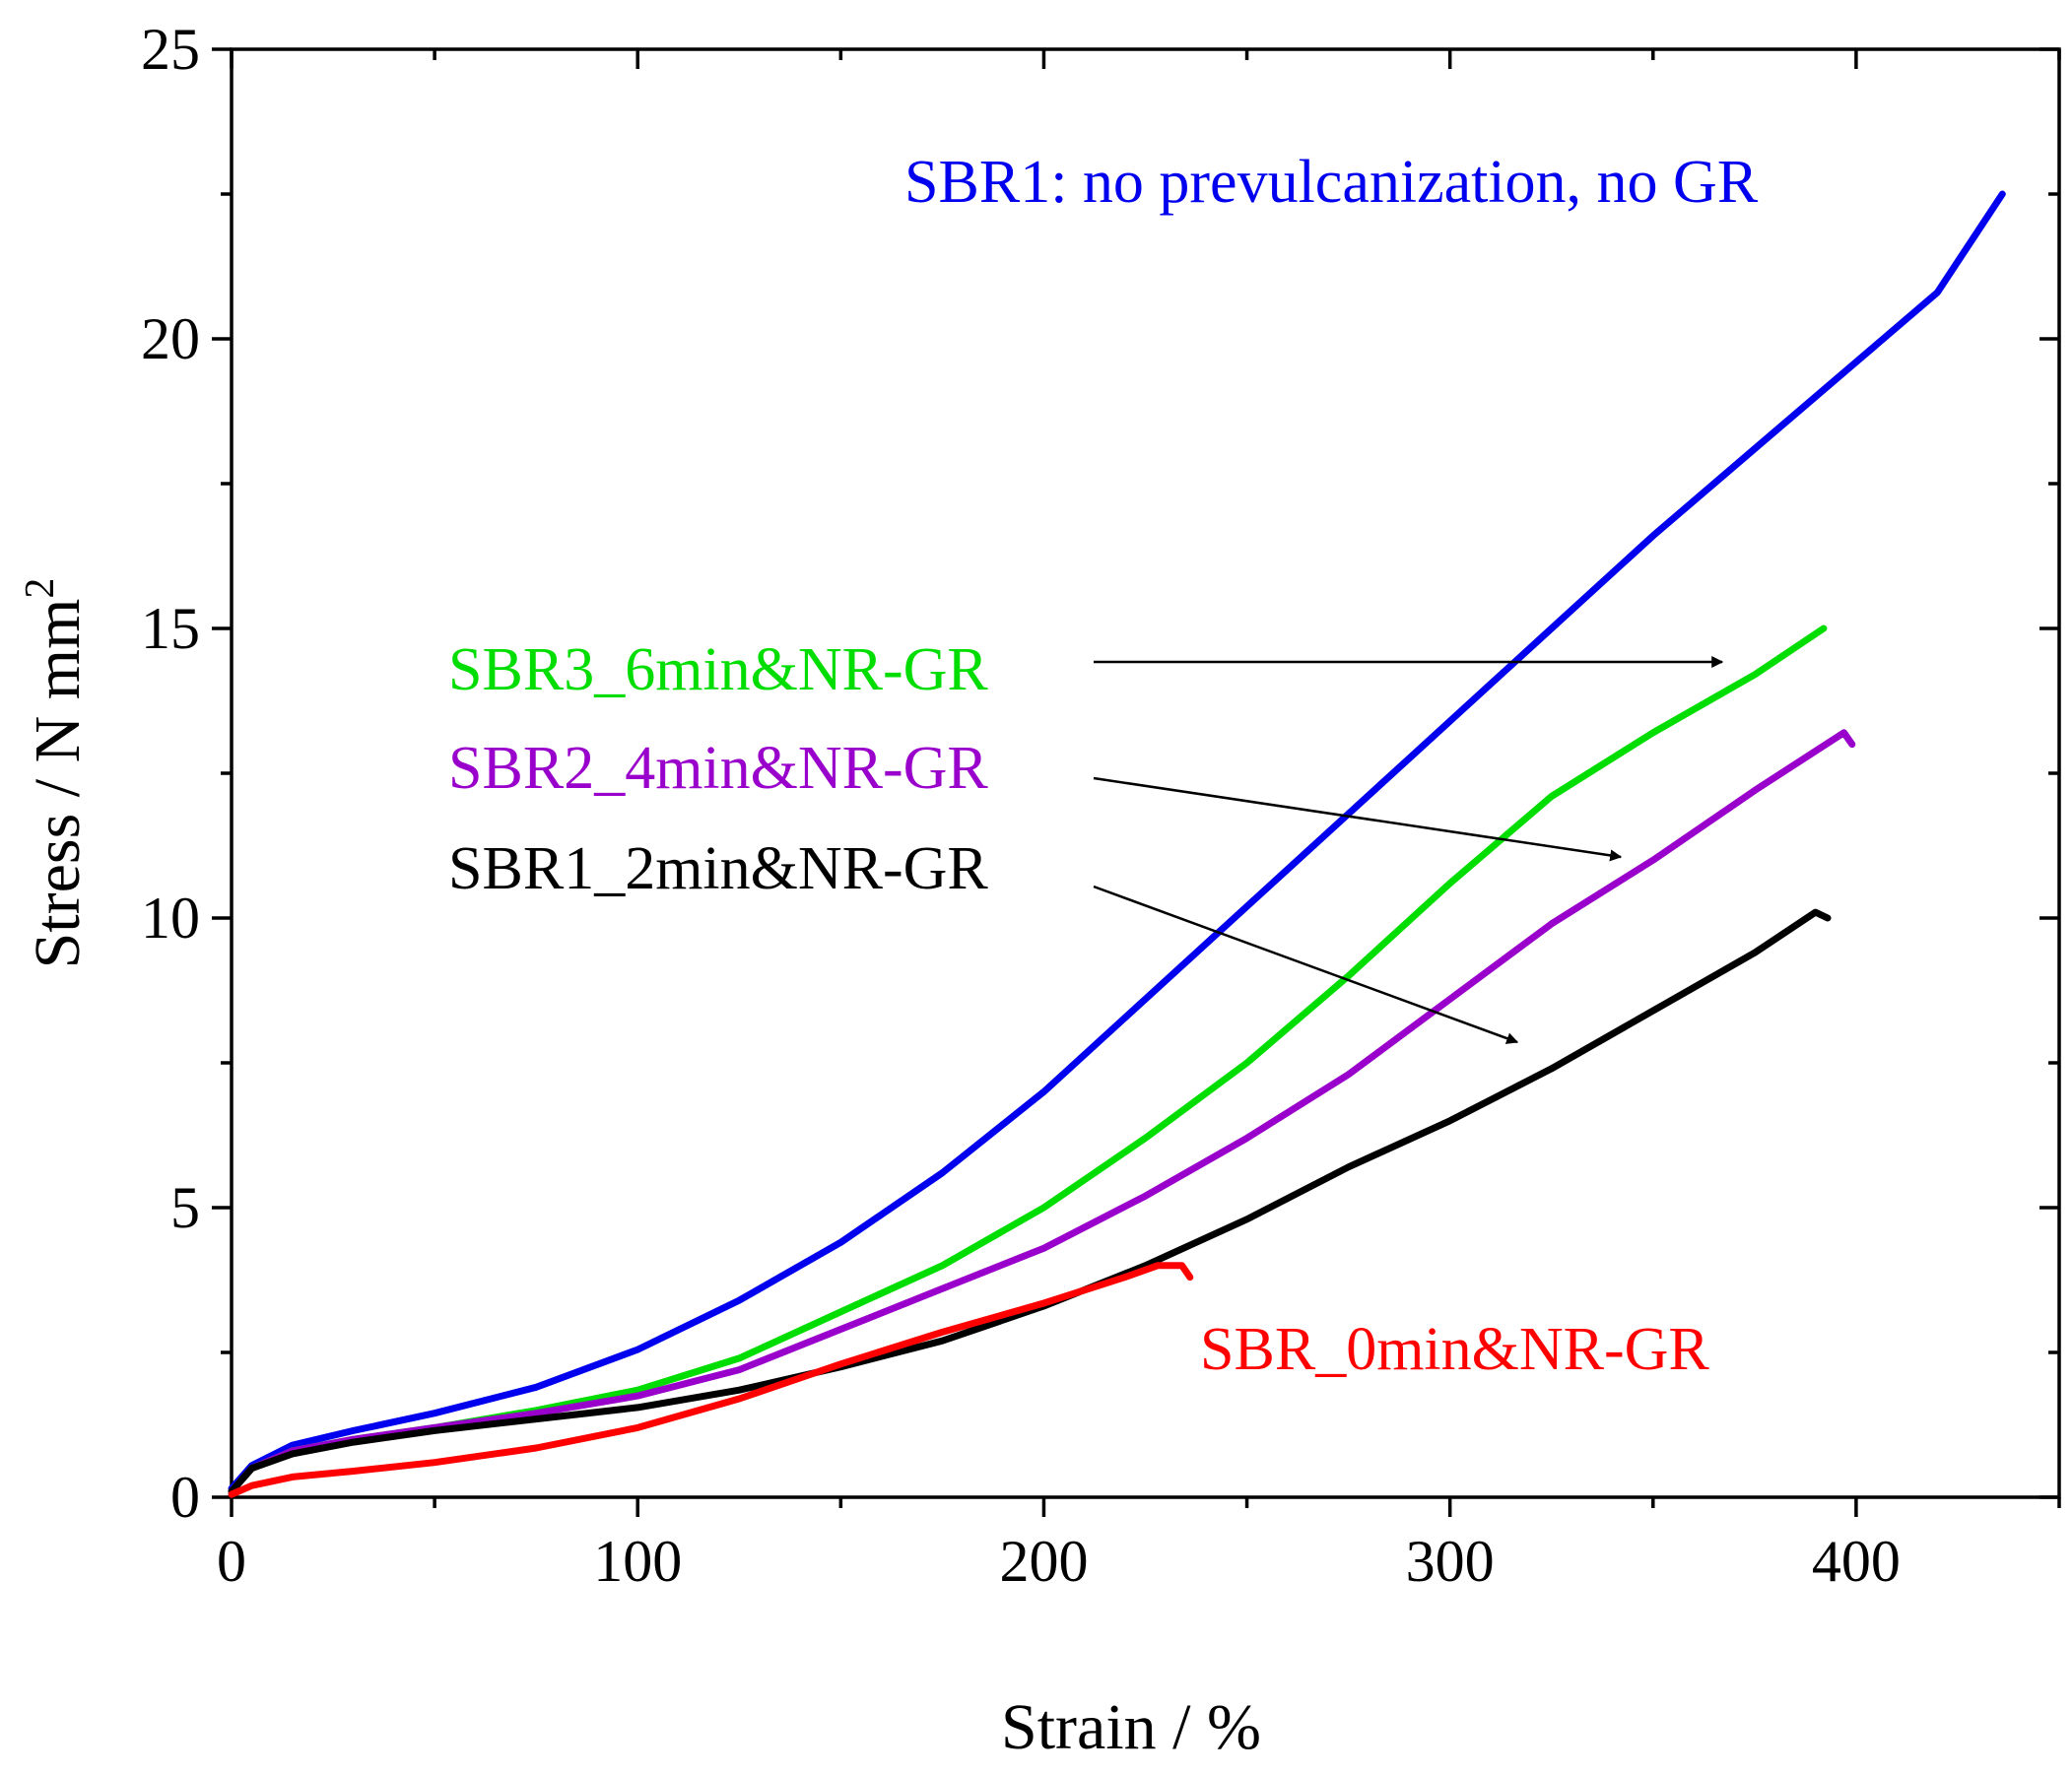  What do you see at coordinates (171, 918) in the screenshot?
I see `y-tick-label: 10` at bounding box center [171, 918].